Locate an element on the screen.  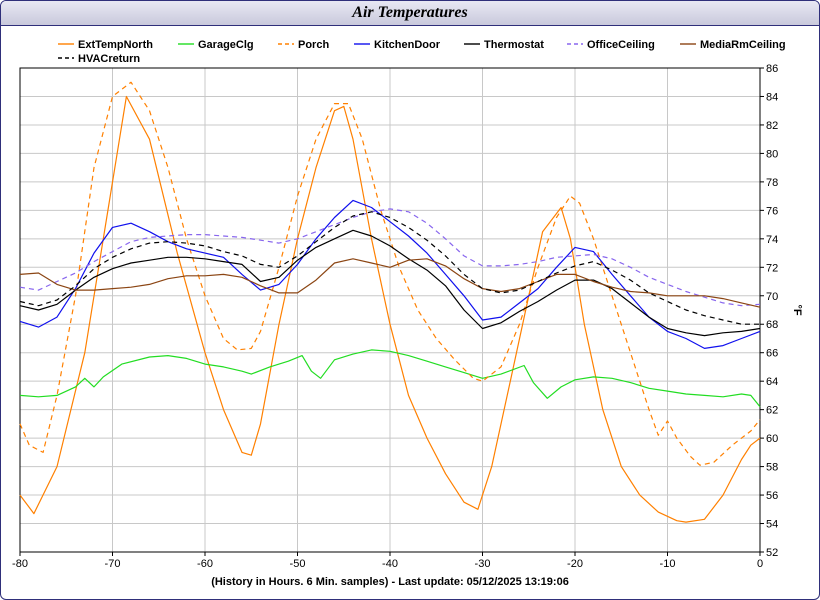
x-tick-label: -50 is located at coordinates (298, 564).